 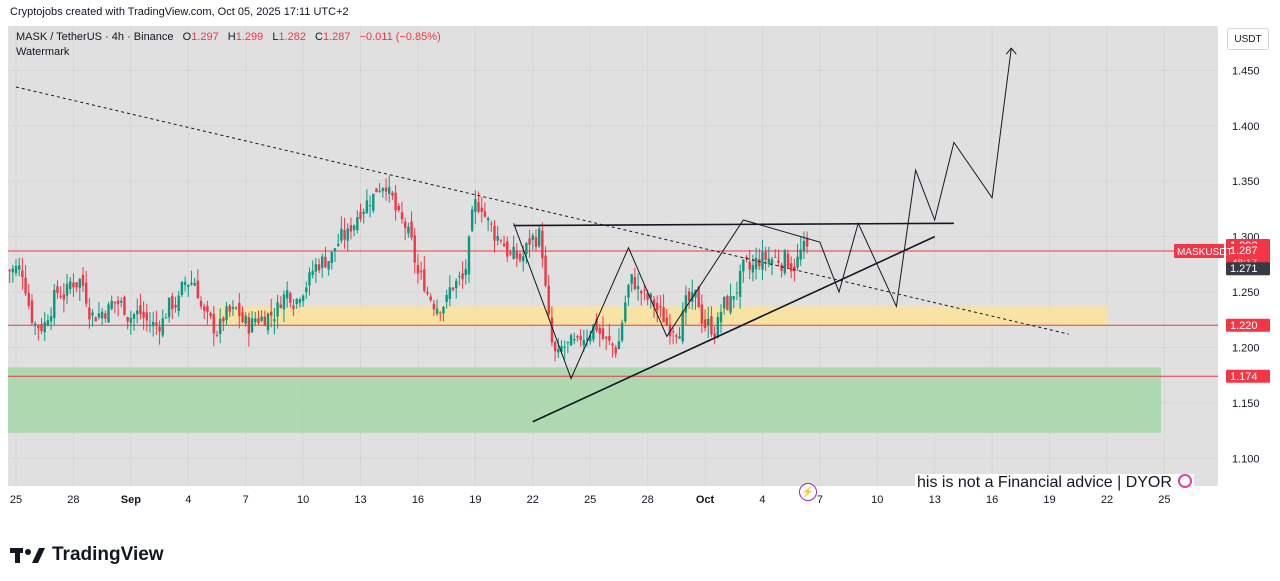 What do you see at coordinates (205, 37) in the screenshot?
I see `legend-open: 1.297` at bounding box center [205, 37].